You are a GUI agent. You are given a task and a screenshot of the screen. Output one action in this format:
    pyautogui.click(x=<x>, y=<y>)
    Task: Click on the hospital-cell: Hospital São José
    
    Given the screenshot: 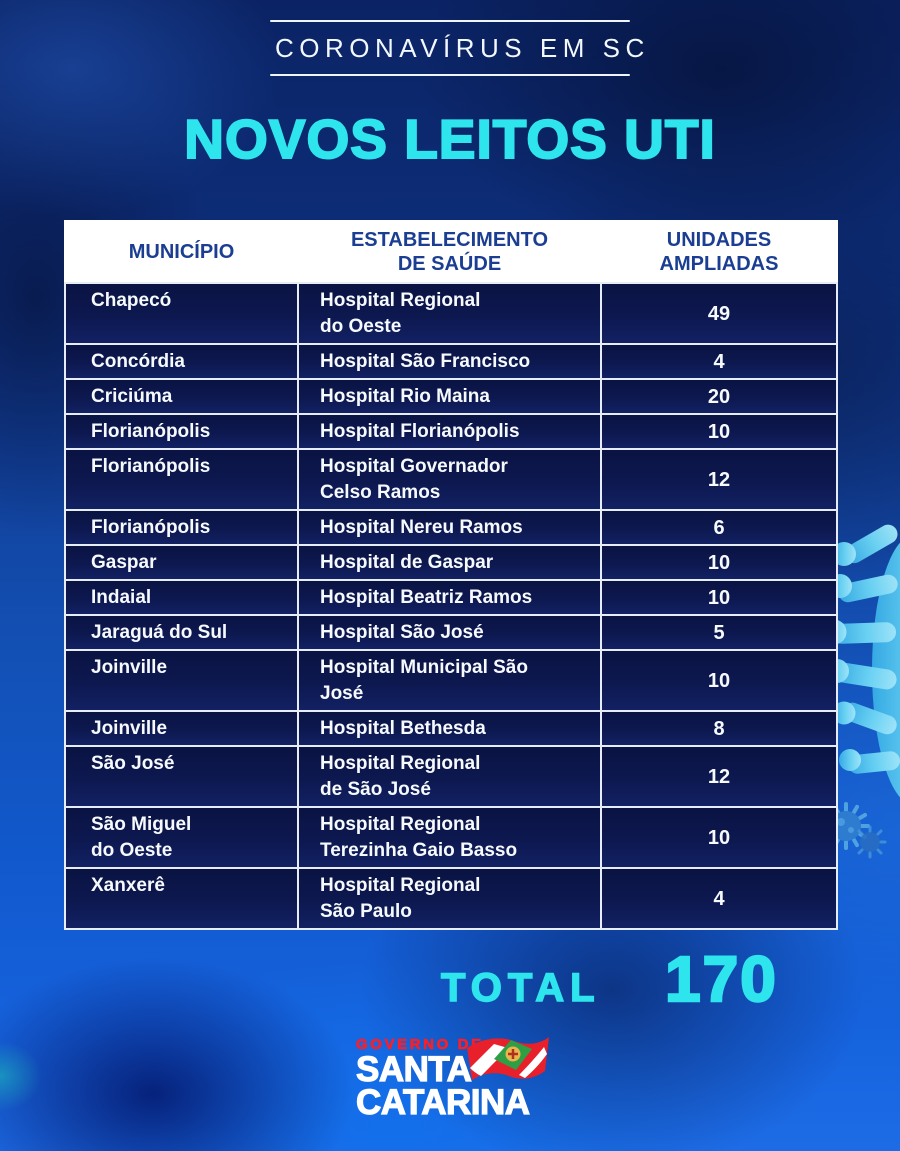 What is the action you would take?
    pyautogui.click(x=449, y=632)
    